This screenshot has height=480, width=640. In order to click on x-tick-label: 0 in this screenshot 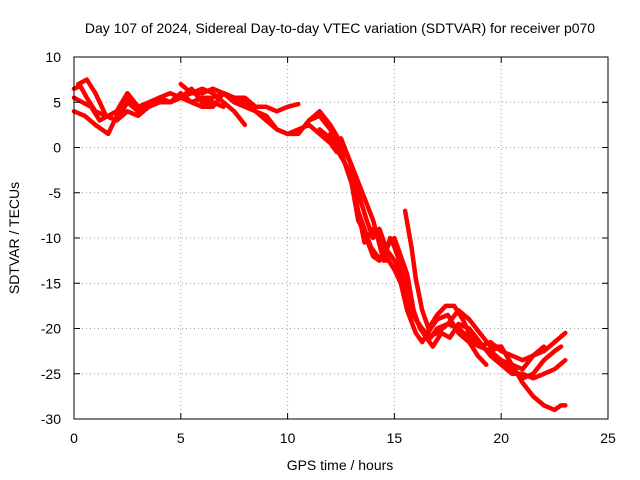, I will do `click(74, 438)`.